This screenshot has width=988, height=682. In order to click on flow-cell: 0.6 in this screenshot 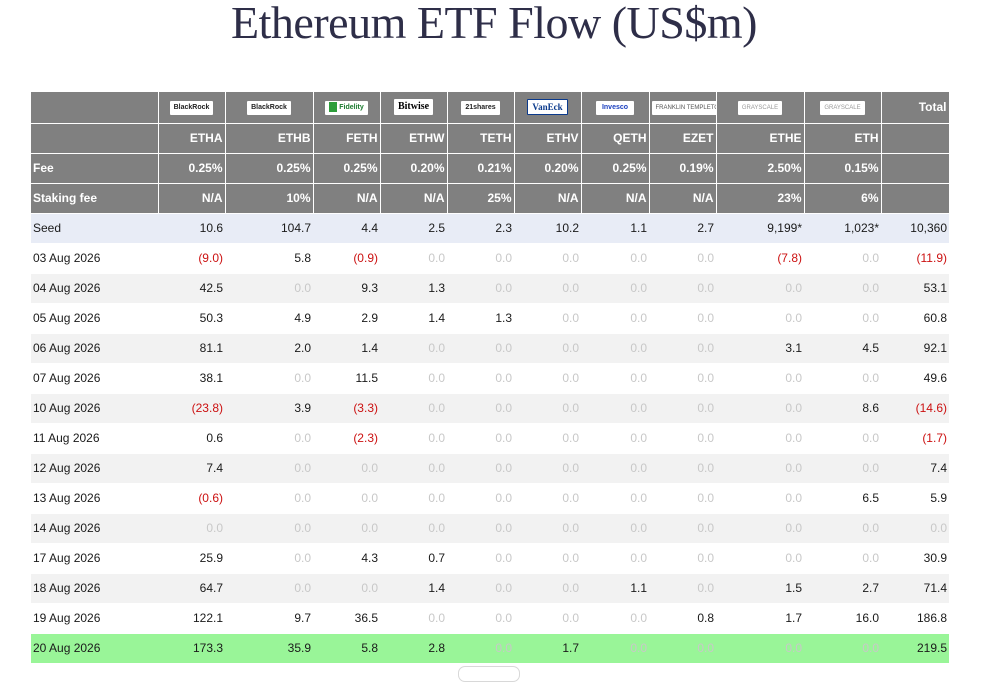, I will do `click(191, 438)`.